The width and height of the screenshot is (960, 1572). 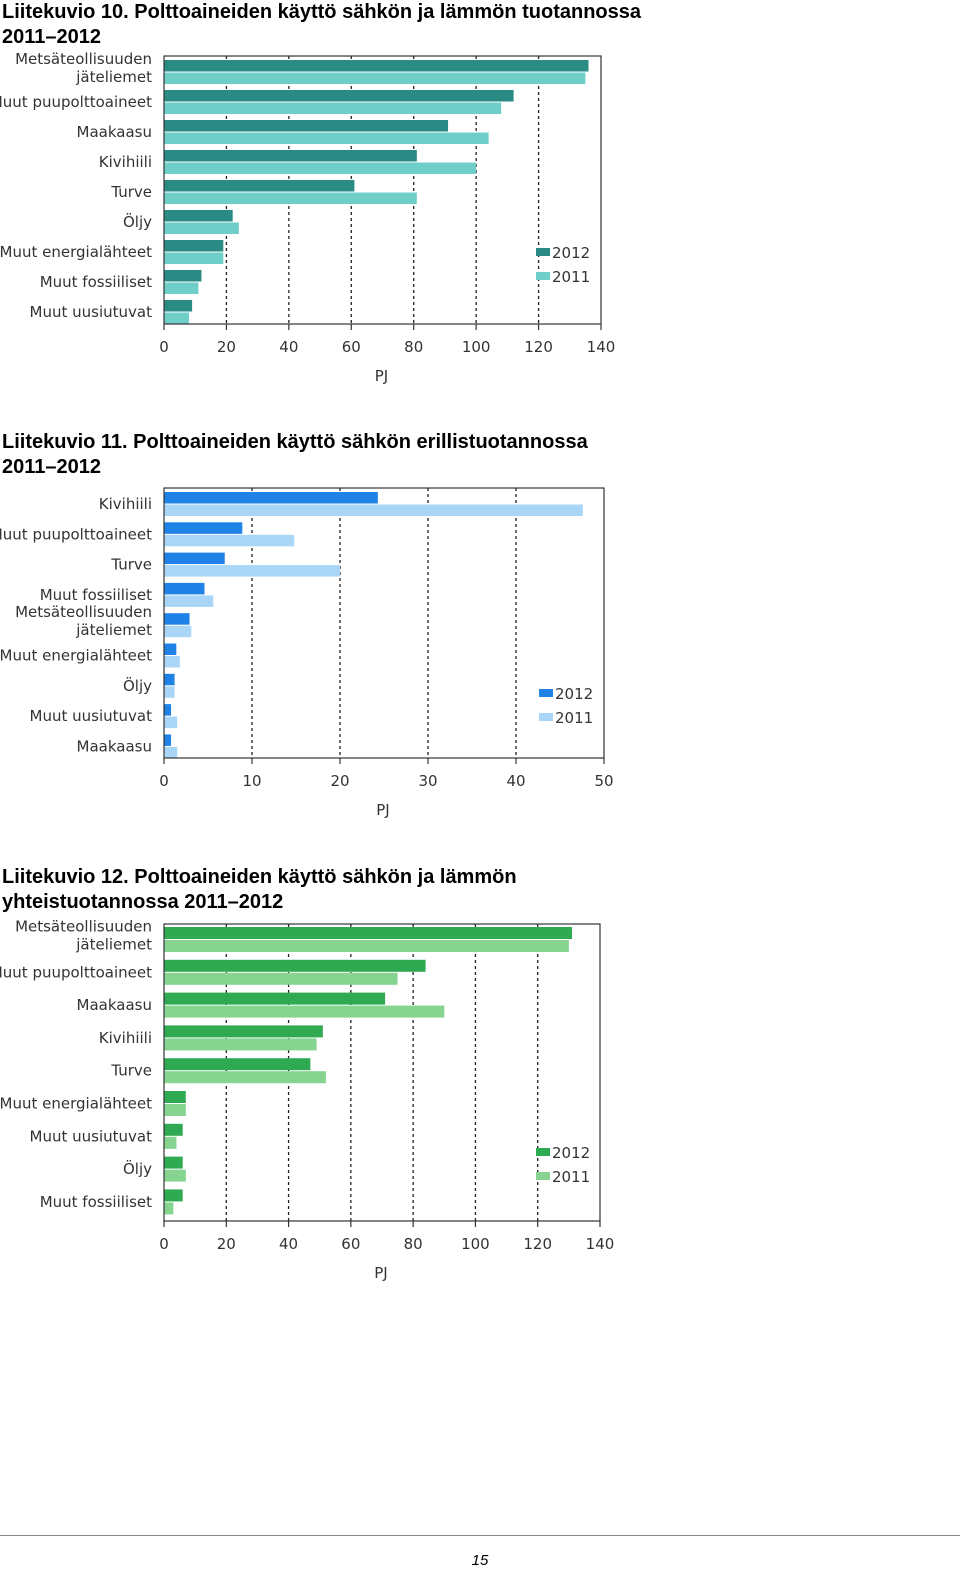 I want to click on page-number: 15, so click(x=480, y=1560).